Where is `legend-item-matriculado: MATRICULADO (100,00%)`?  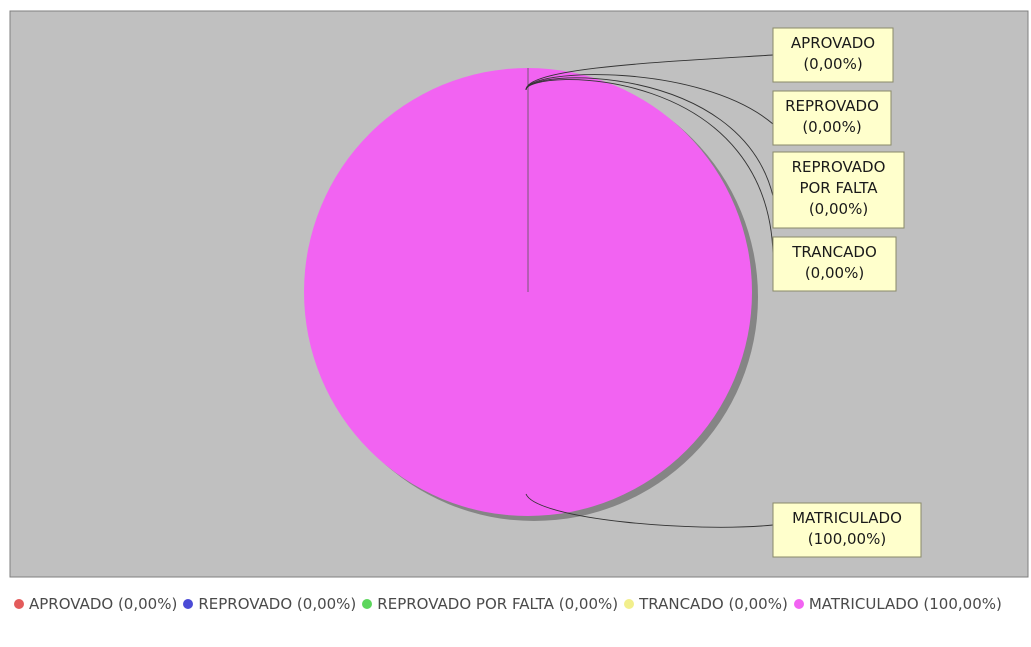
legend-item-matriculado: MATRICULADO (100,00%) is located at coordinates (897, 604).